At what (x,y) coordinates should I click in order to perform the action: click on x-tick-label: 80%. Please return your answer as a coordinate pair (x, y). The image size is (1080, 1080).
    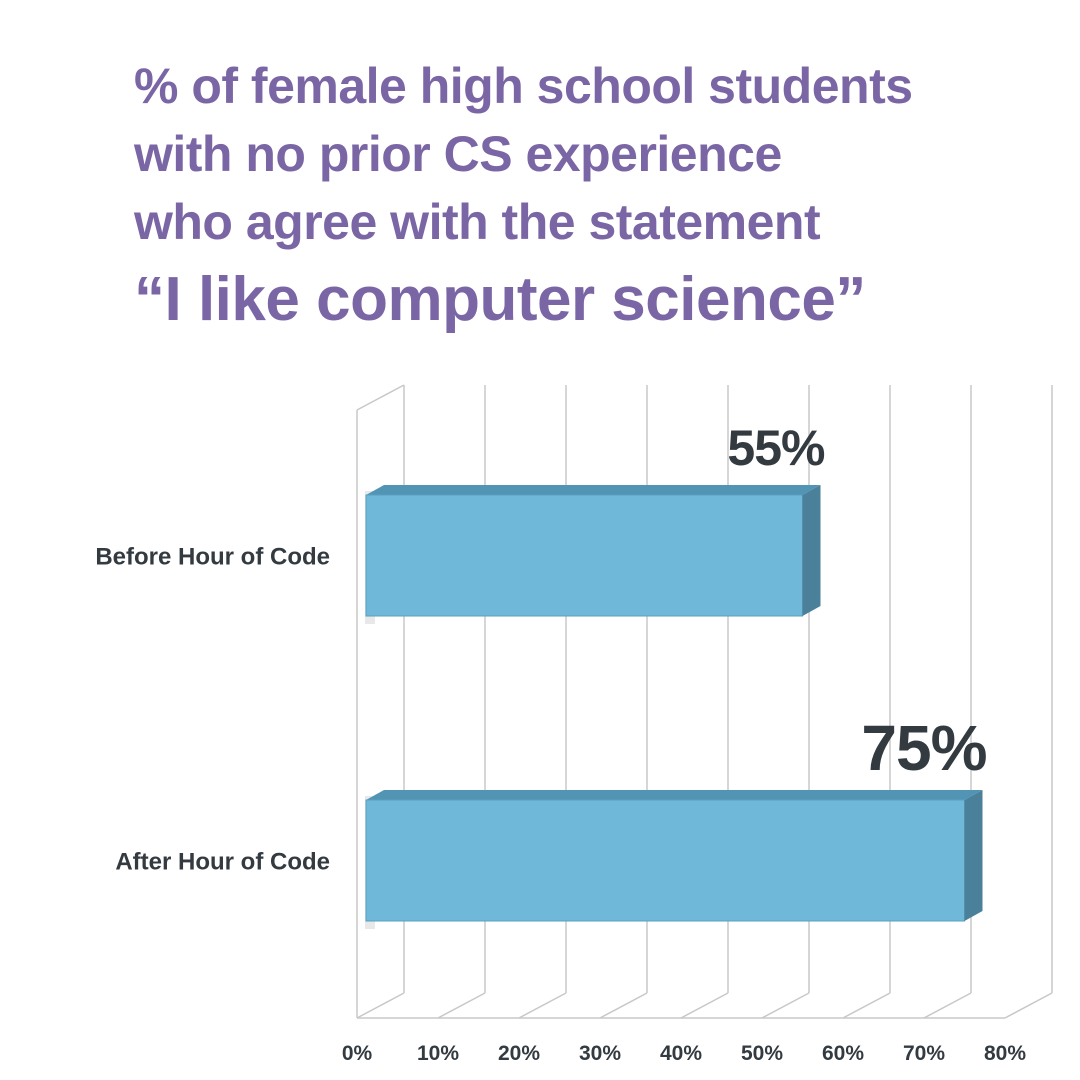
    Looking at the image, I should click on (1005, 1053).